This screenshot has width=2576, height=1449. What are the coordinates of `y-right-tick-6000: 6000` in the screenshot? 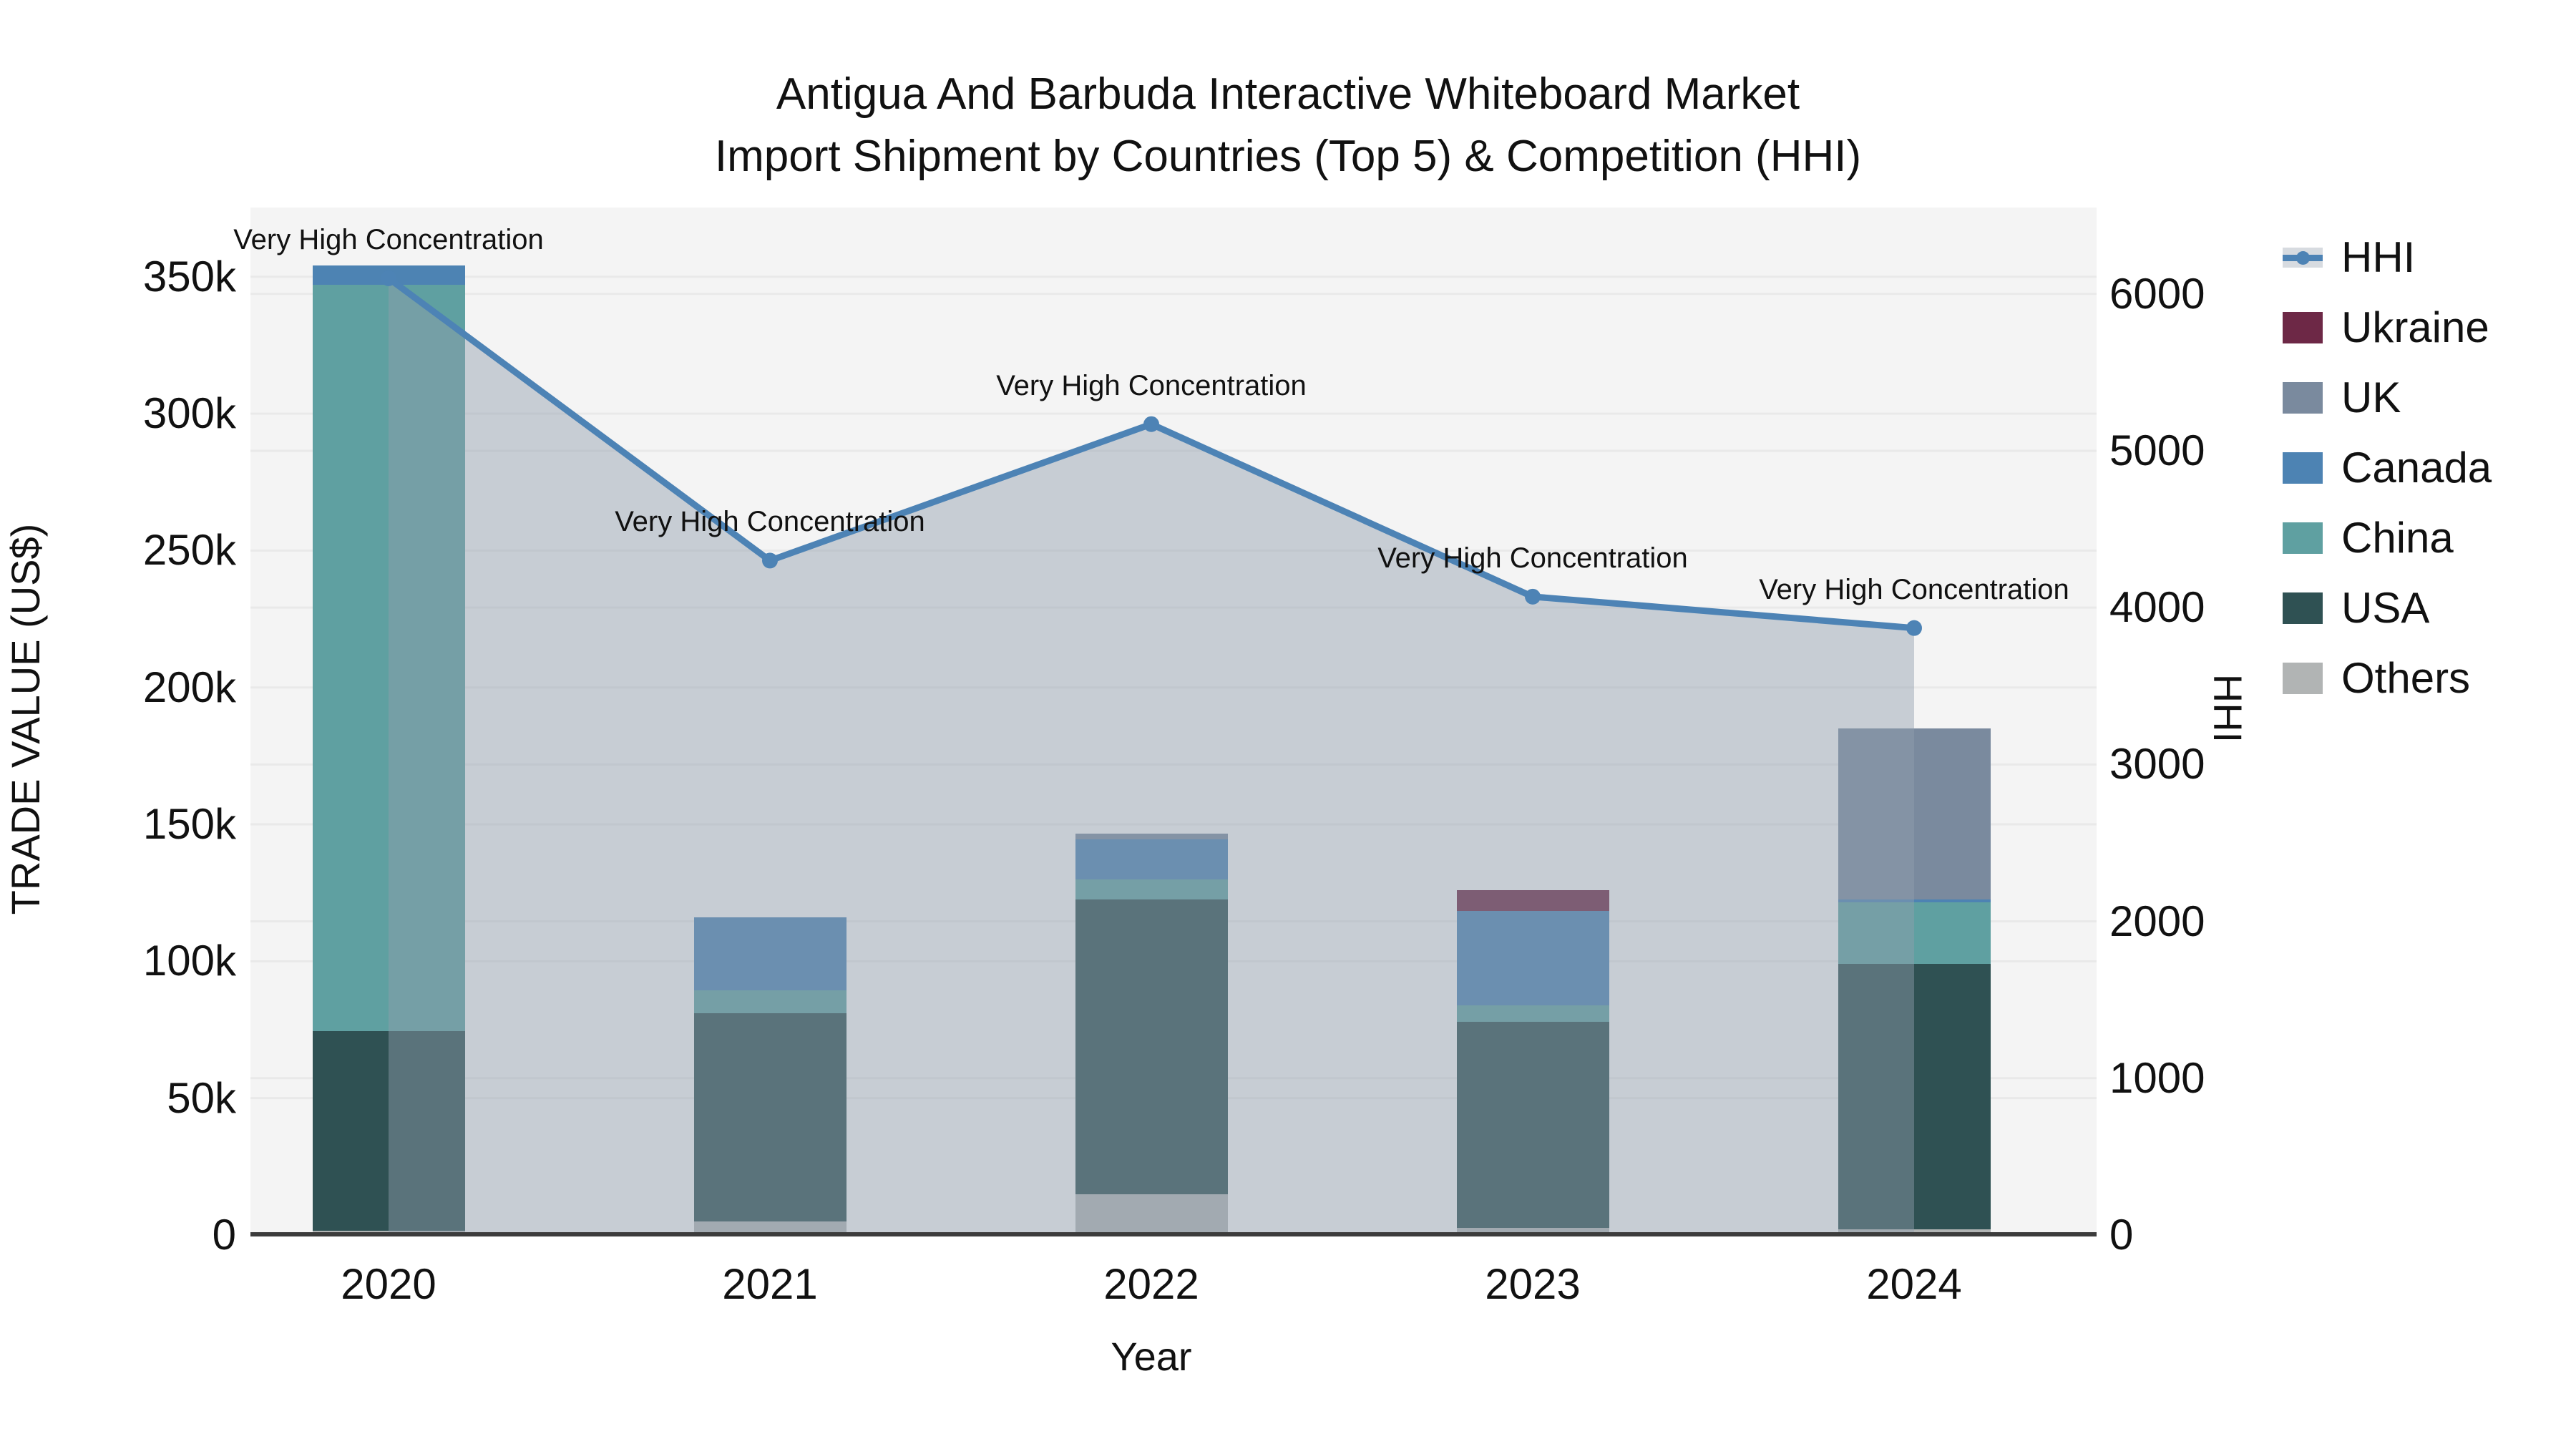 It's located at (2157, 293).